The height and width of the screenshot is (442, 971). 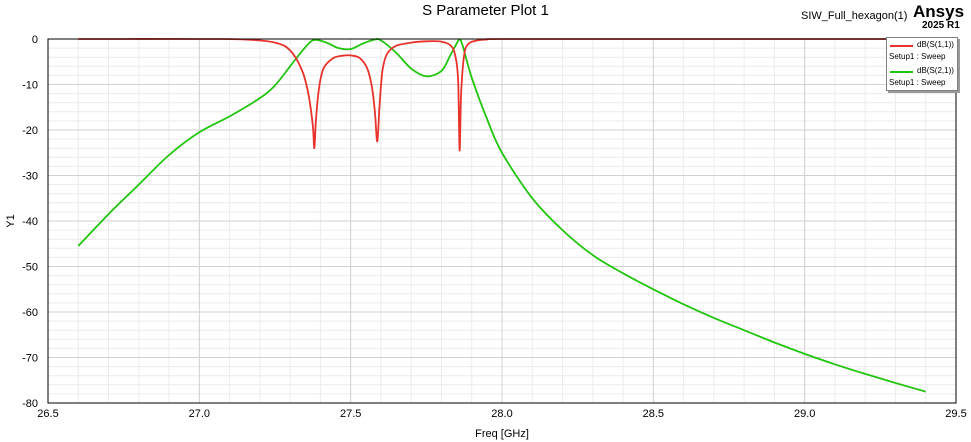 I want to click on legend-swatch-s11, so click(x=901, y=46).